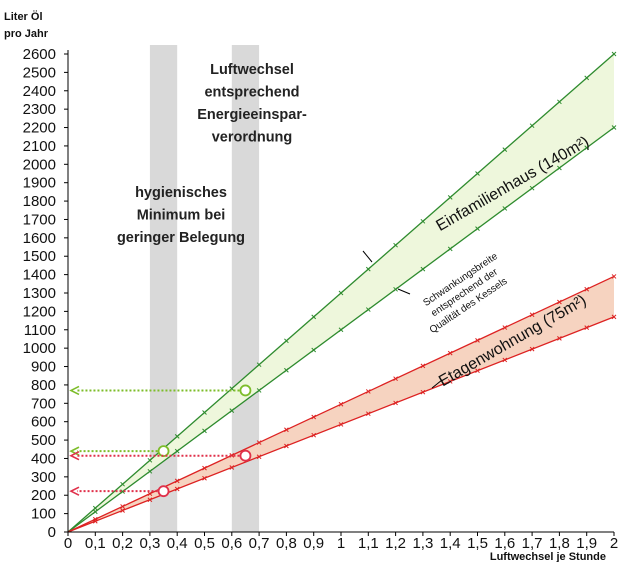 The height and width of the screenshot is (562, 619). I want to click on highlight-4-arrowhead, so click(74, 491).